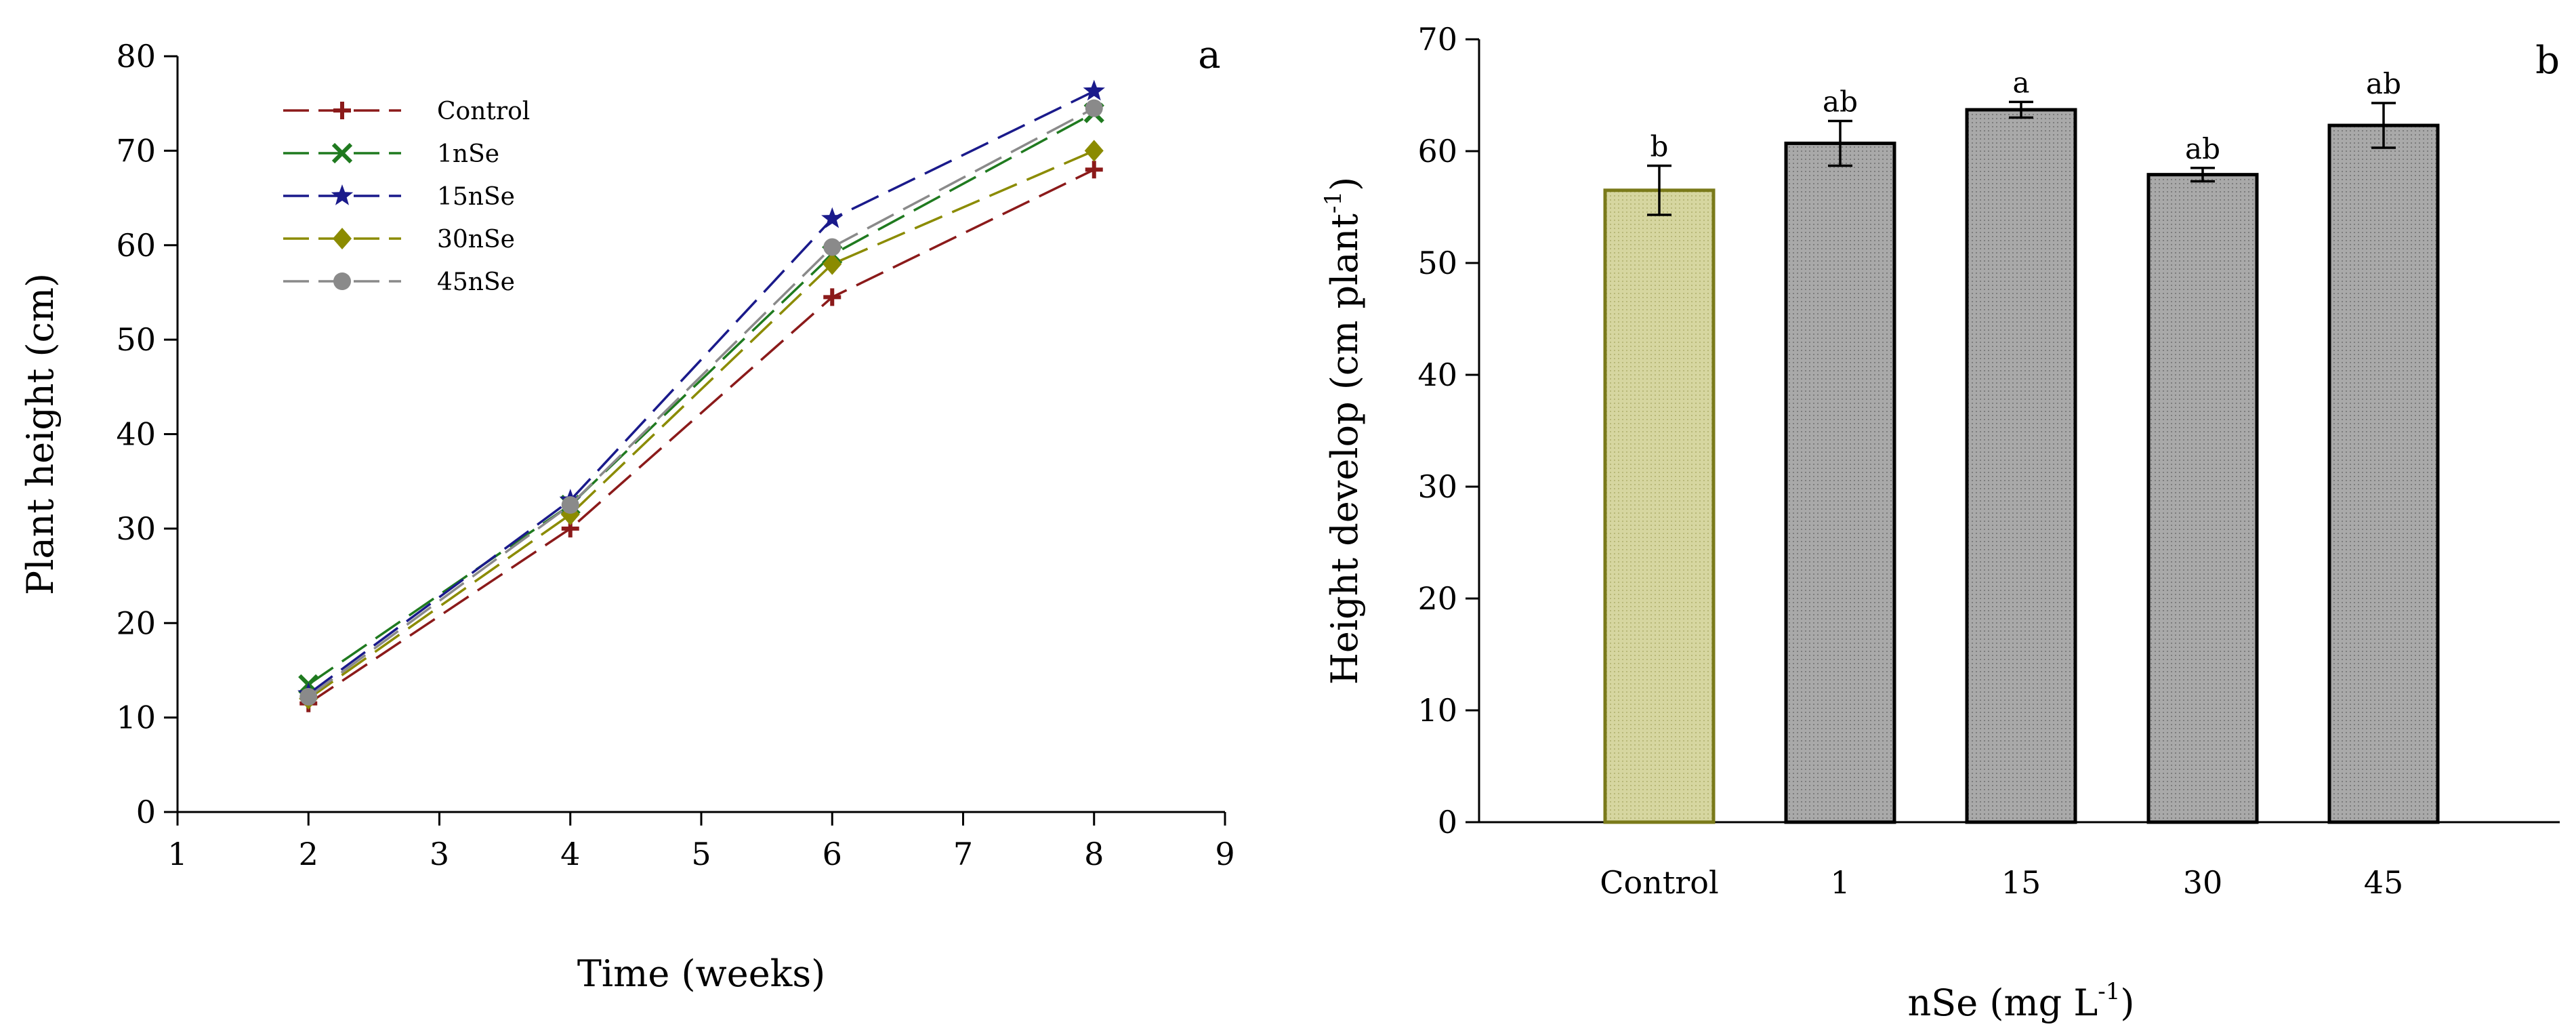 The height and width of the screenshot is (1035, 2576). Describe the element at coordinates (1224, 854) in the screenshot. I see `x-tick-label: 9` at that location.